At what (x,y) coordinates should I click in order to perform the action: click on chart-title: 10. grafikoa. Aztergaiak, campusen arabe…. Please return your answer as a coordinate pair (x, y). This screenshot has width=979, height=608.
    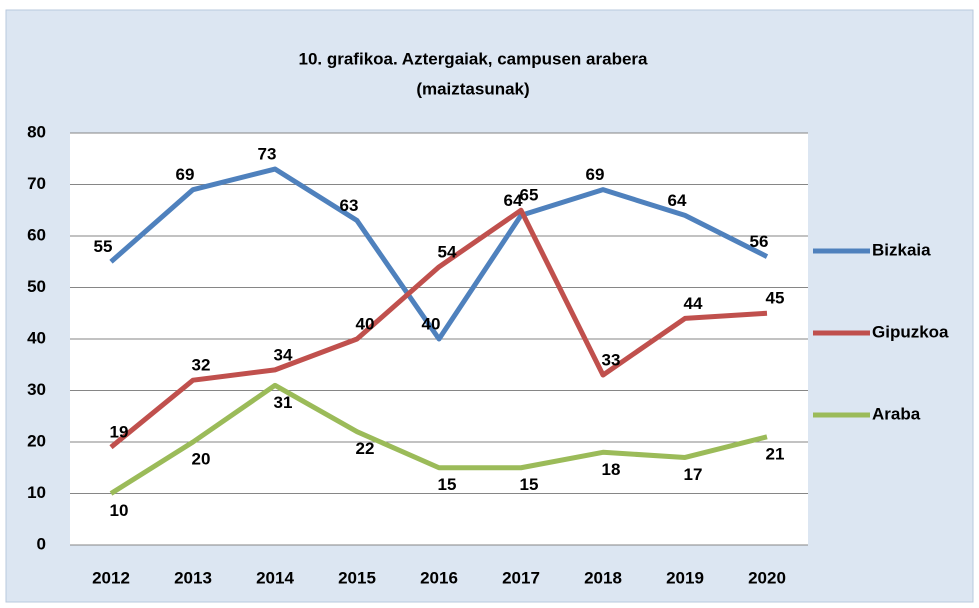
    Looking at the image, I should click on (474, 58).